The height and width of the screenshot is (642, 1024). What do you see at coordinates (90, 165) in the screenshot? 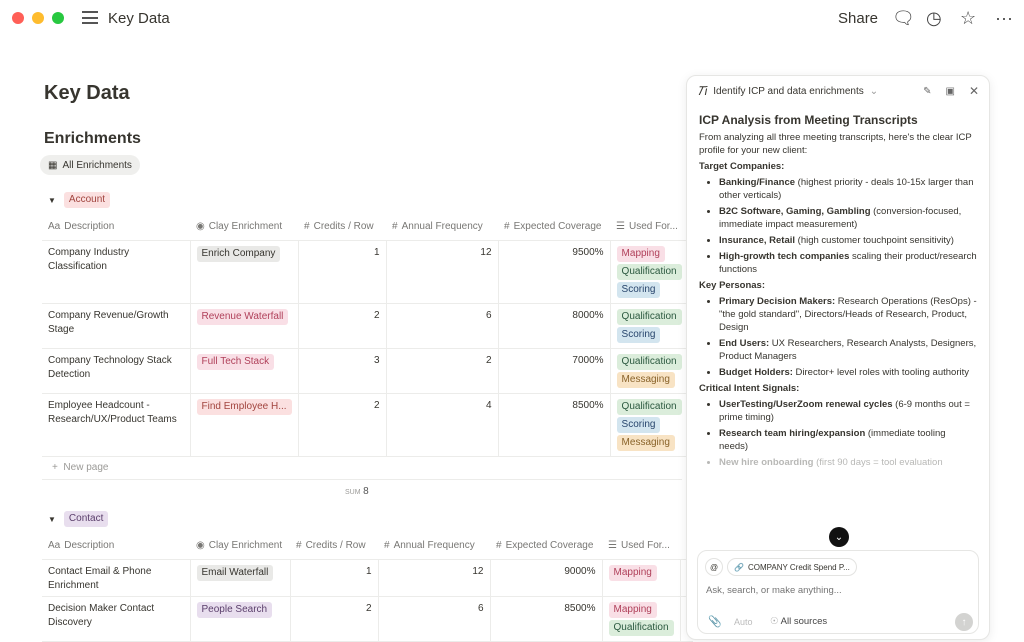
I see `view-tab-all-enrichments: ▦ All Enrichments` at bounding box center [90, 165].